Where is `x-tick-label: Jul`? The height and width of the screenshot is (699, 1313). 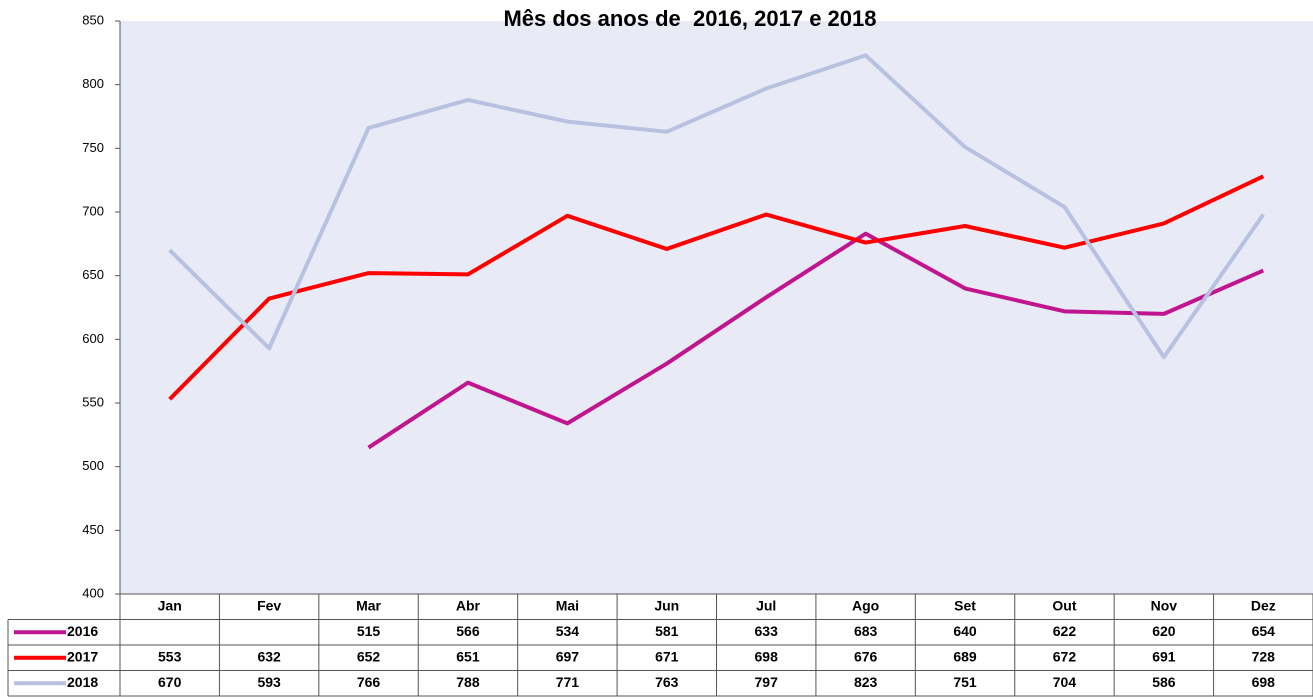 x-tick-label: Jul is located at coordinates (766, 605).